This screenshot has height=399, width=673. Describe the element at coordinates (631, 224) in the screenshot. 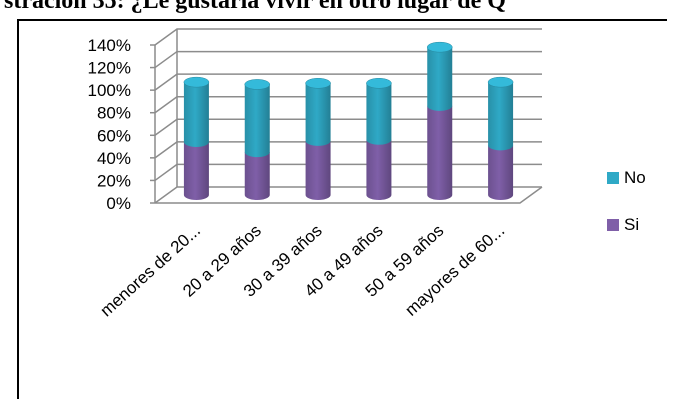

I see `legend-label: Si` at that location.